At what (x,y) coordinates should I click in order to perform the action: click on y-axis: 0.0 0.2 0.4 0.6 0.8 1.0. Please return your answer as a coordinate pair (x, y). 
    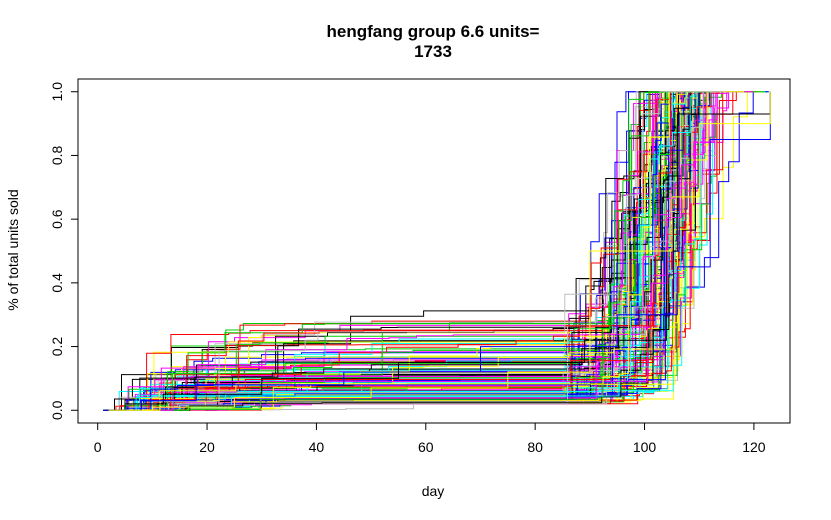
    Looking at the image, I should click on (64, 251).